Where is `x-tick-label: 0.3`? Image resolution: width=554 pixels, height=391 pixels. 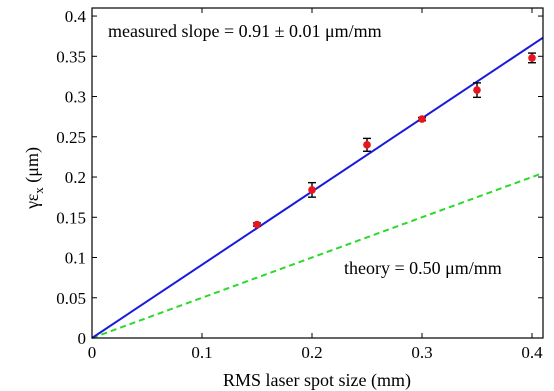 x-tick-label: 0.3 is located at coordinates (421, 352).